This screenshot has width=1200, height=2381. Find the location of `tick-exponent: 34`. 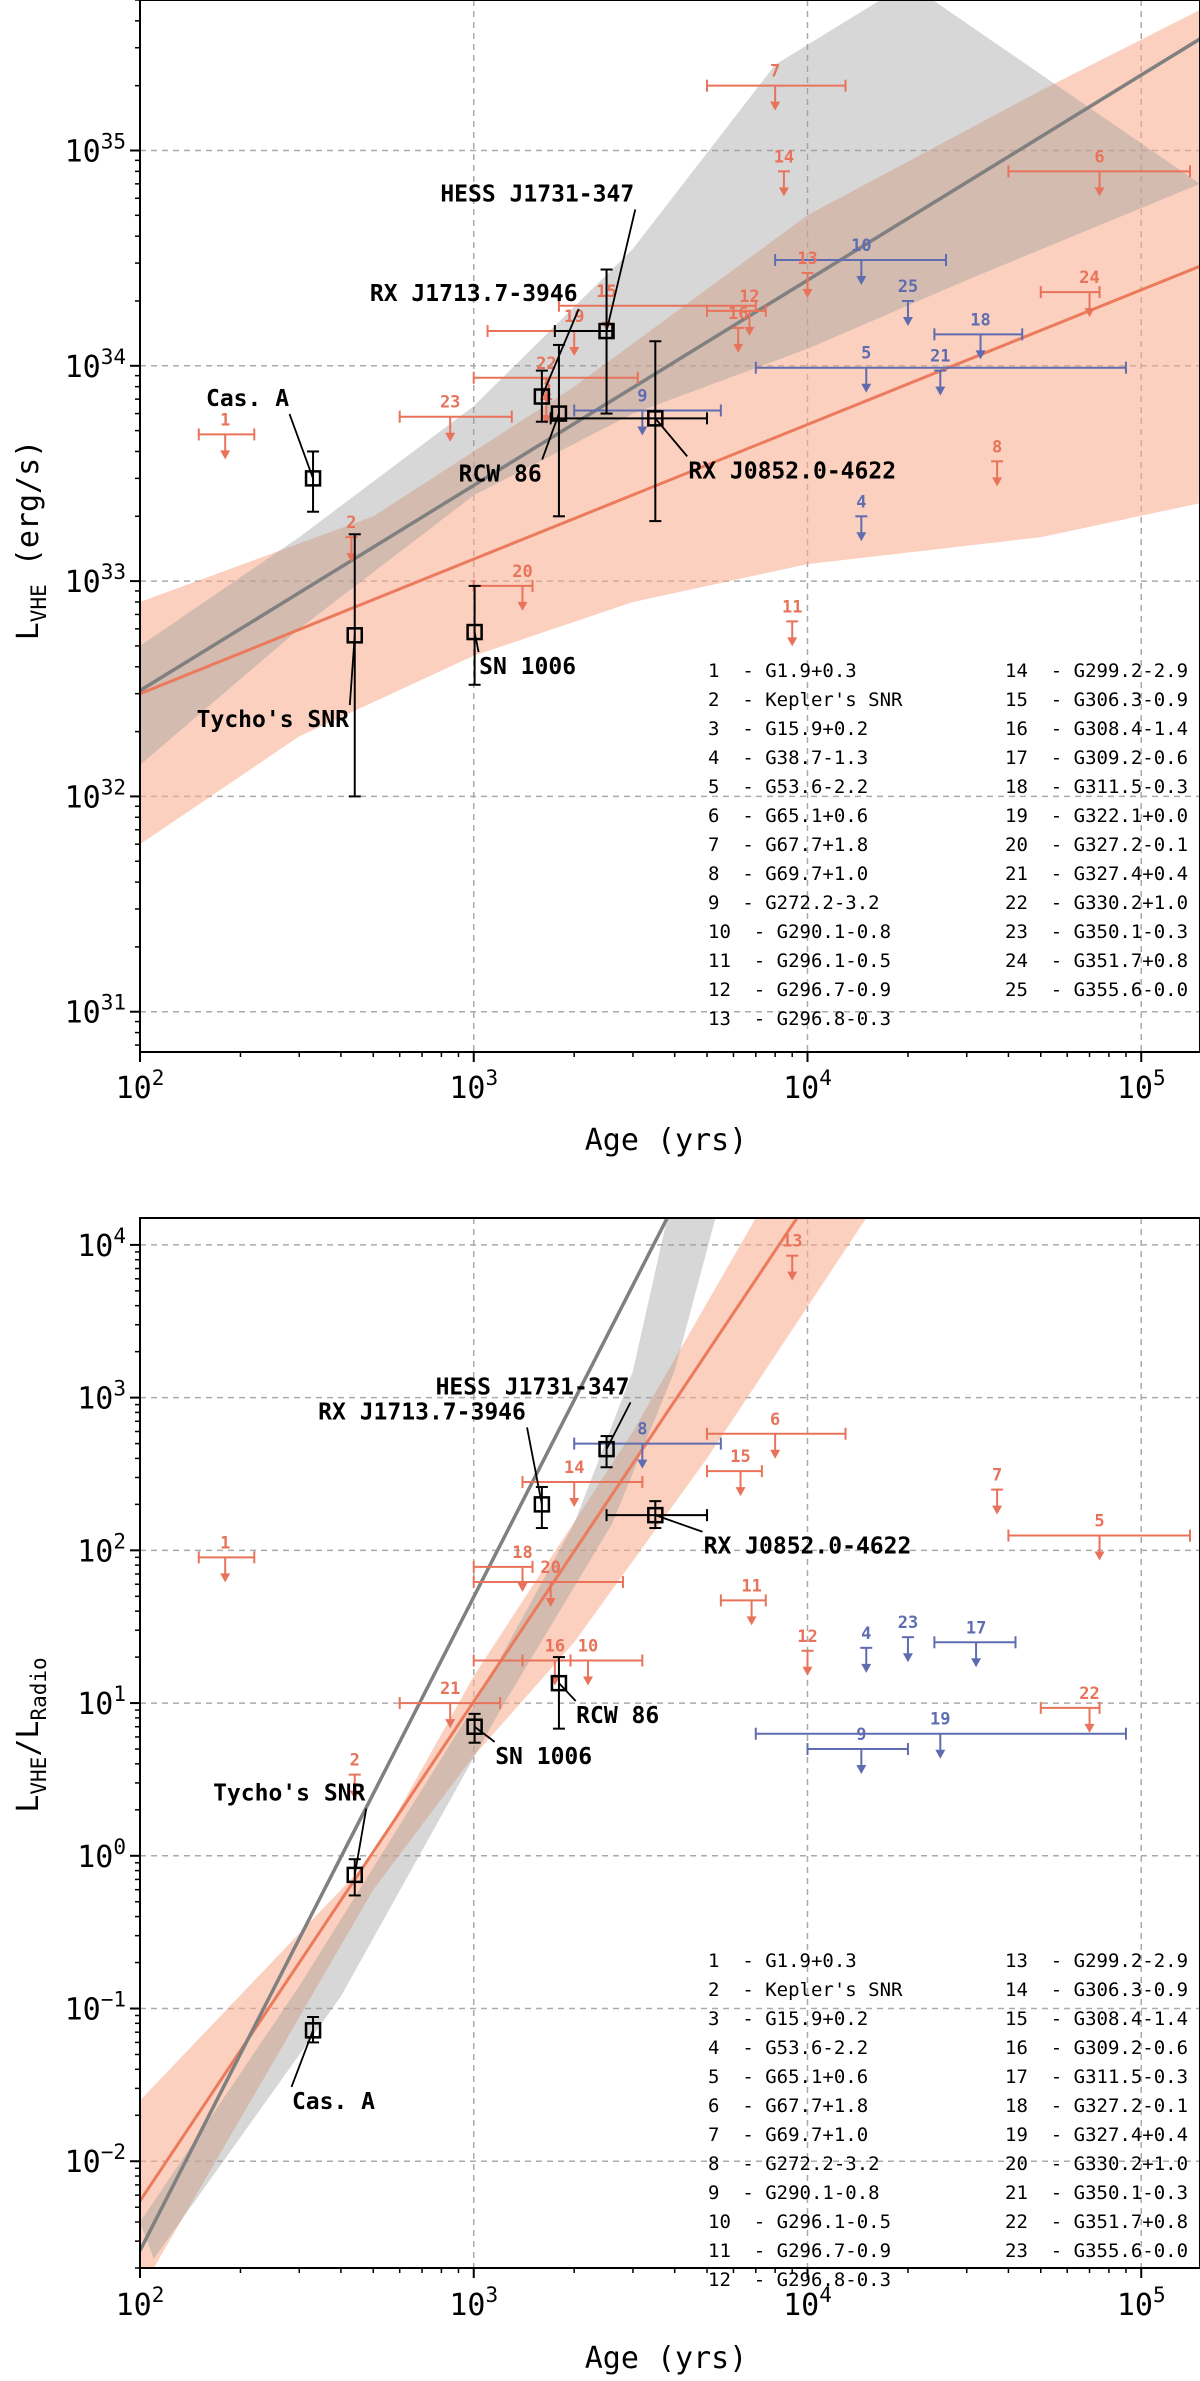

tick-exponent: 34 is located at coordinates (113, 357).